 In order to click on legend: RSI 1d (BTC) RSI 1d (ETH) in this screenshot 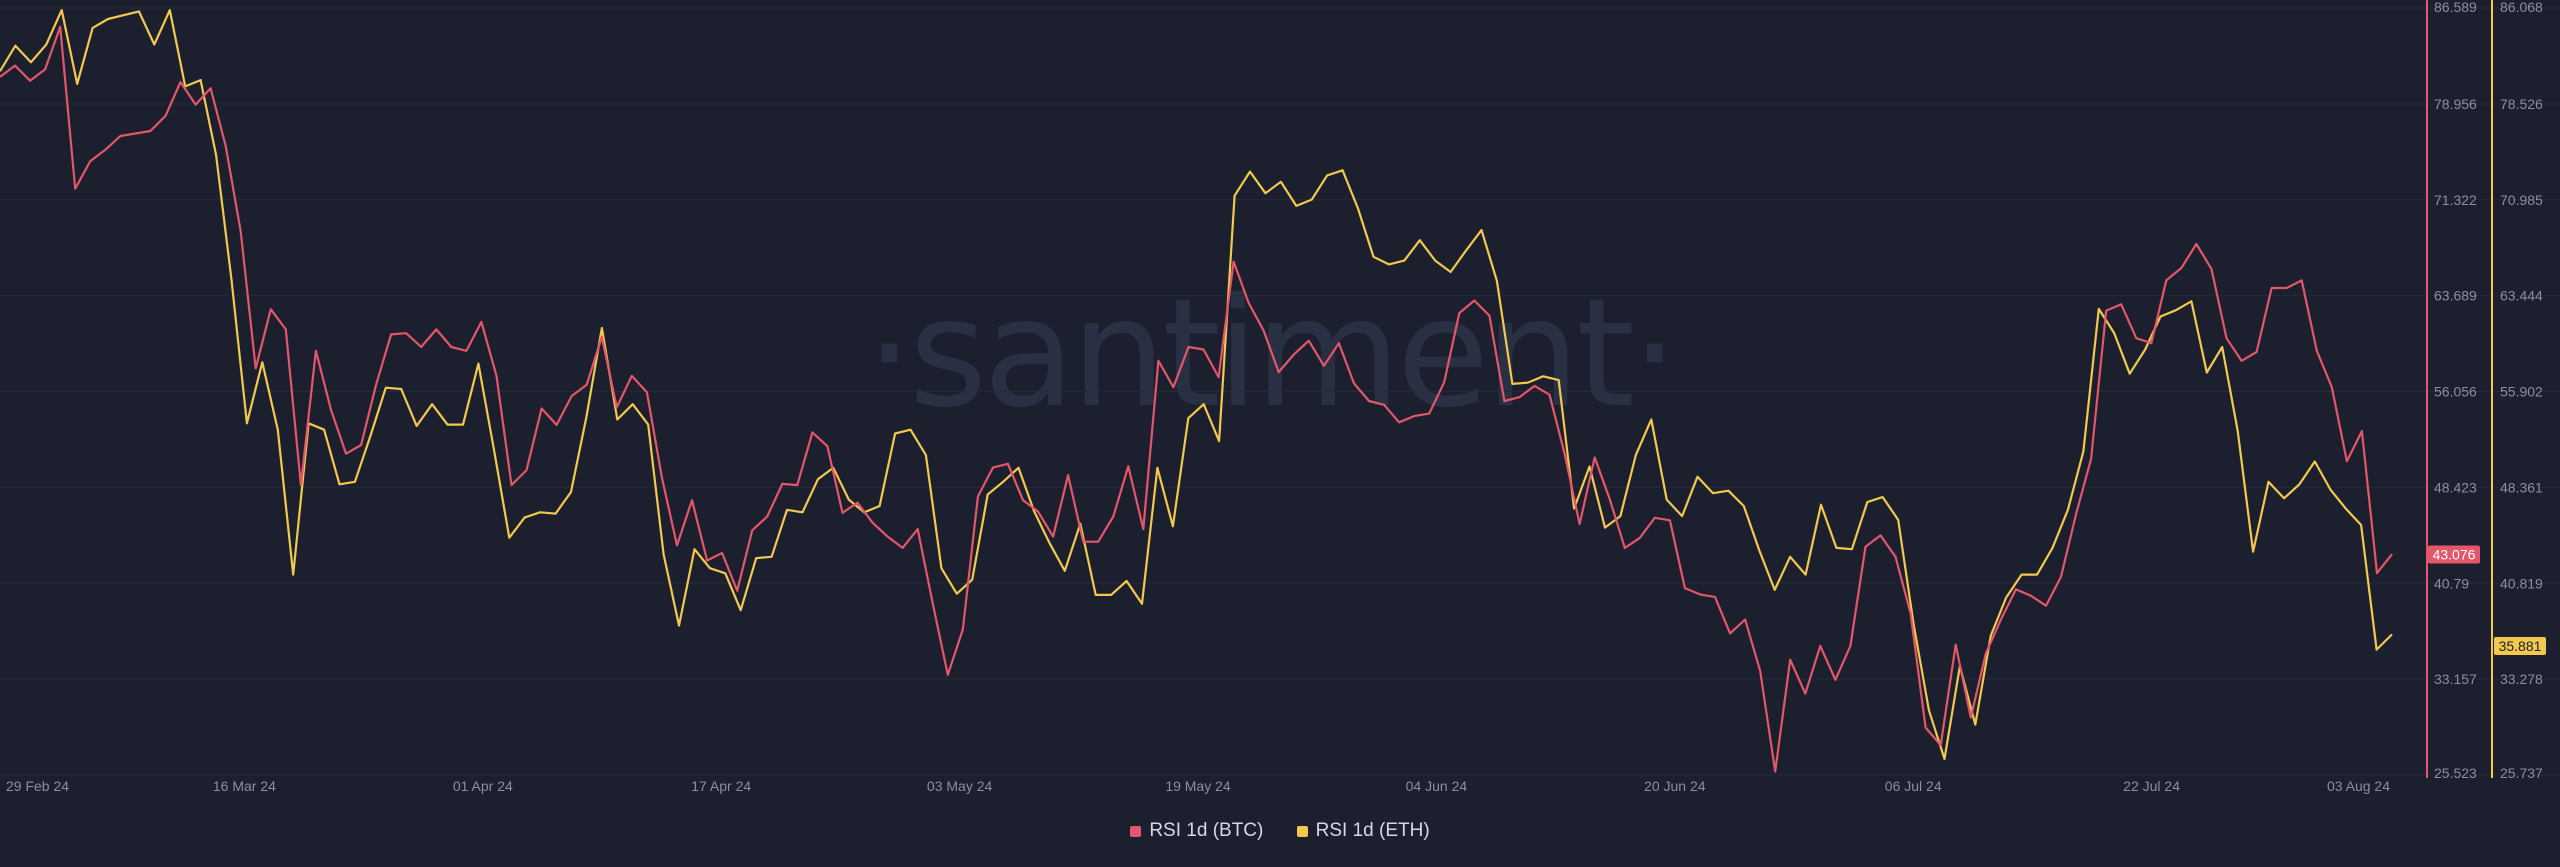, I will do `click(1280, 831)`.